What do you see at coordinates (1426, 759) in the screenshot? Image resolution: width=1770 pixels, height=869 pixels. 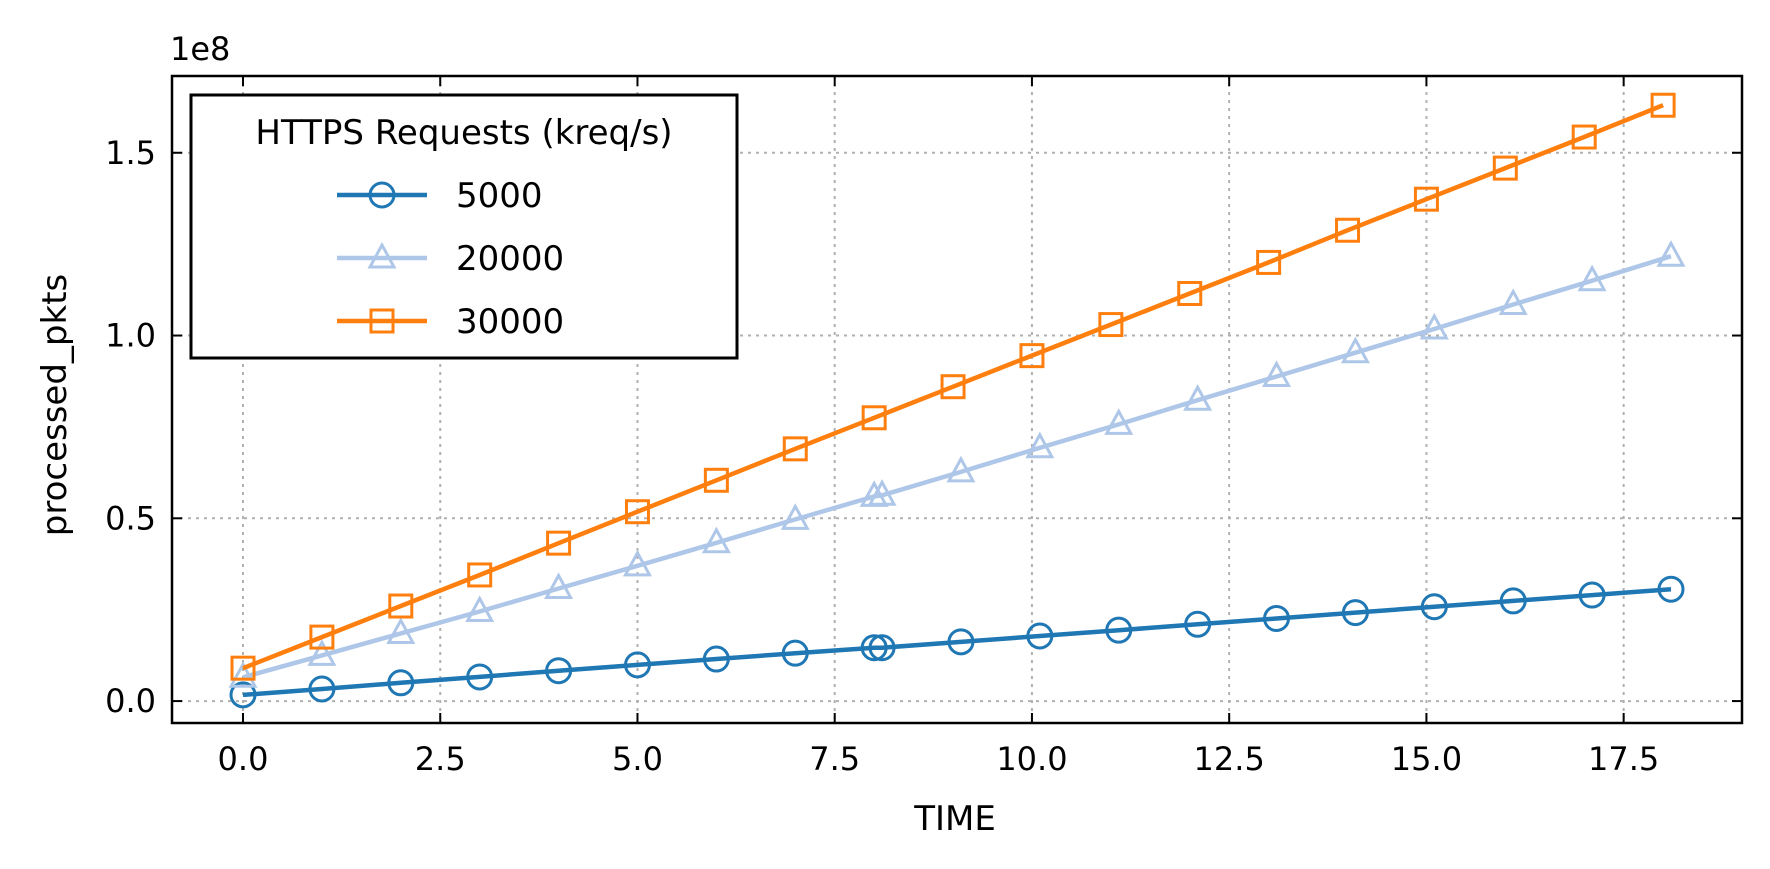 I see `x-tick-label: 15.0` at bounding box center [1426, 759].